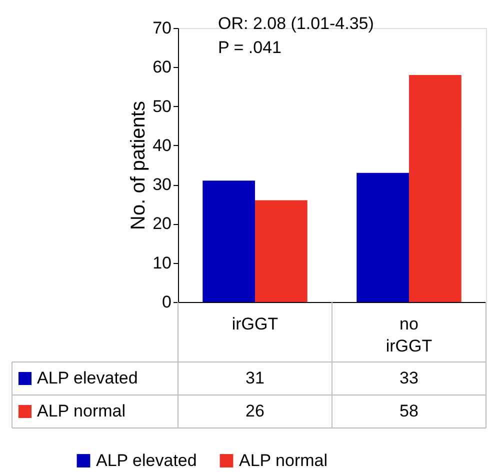 This screenshot has width=489, height=474. I want to click on y-axis-title: No. of patients, so click(139, 165).